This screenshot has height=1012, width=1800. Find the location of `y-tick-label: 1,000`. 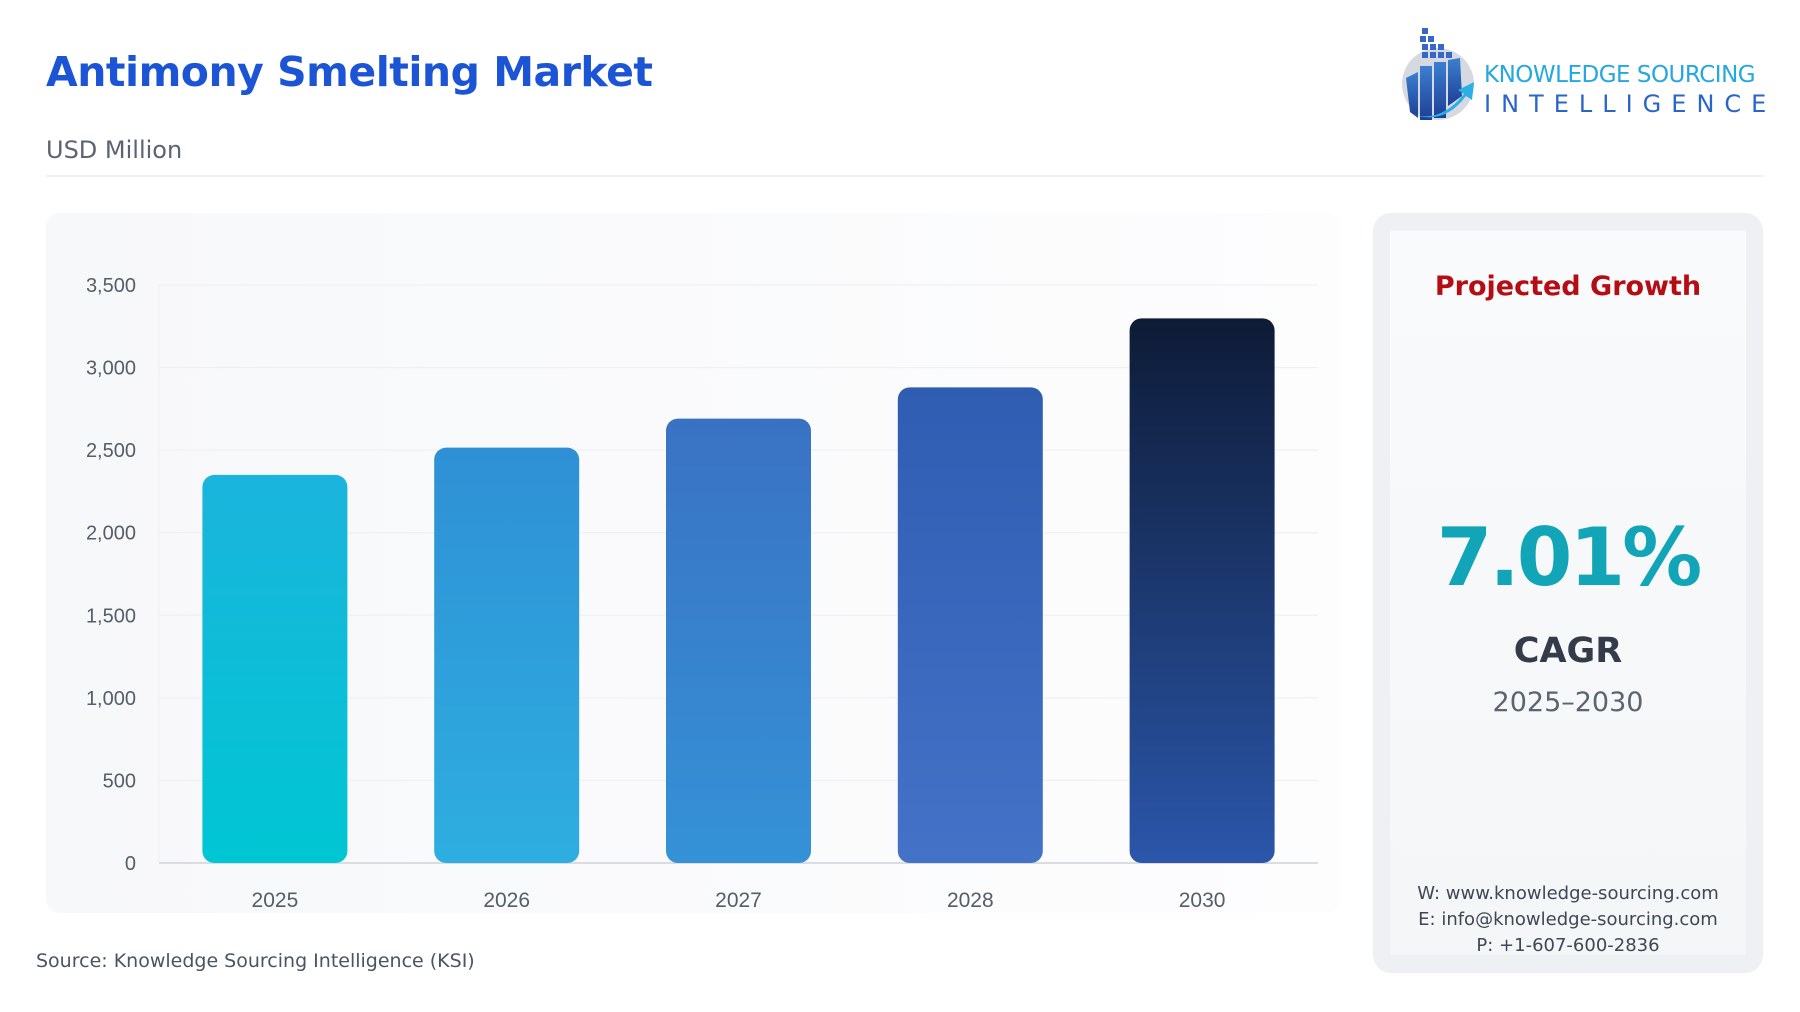

y-tick-label: 1,000 is located at coordinates (111, 699).